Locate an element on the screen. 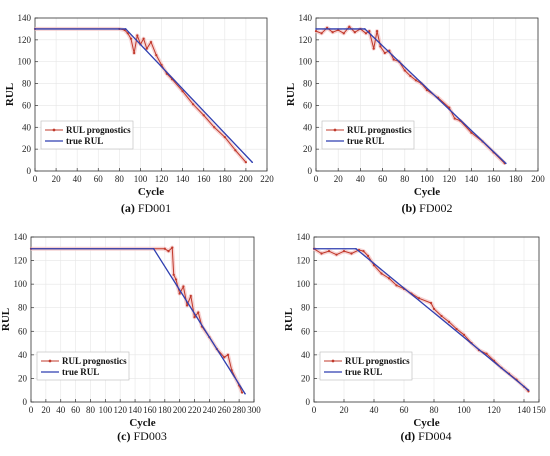 The width and height of the screenshot is (550, 456). prognostics-line is located at coordinates (141, 95).